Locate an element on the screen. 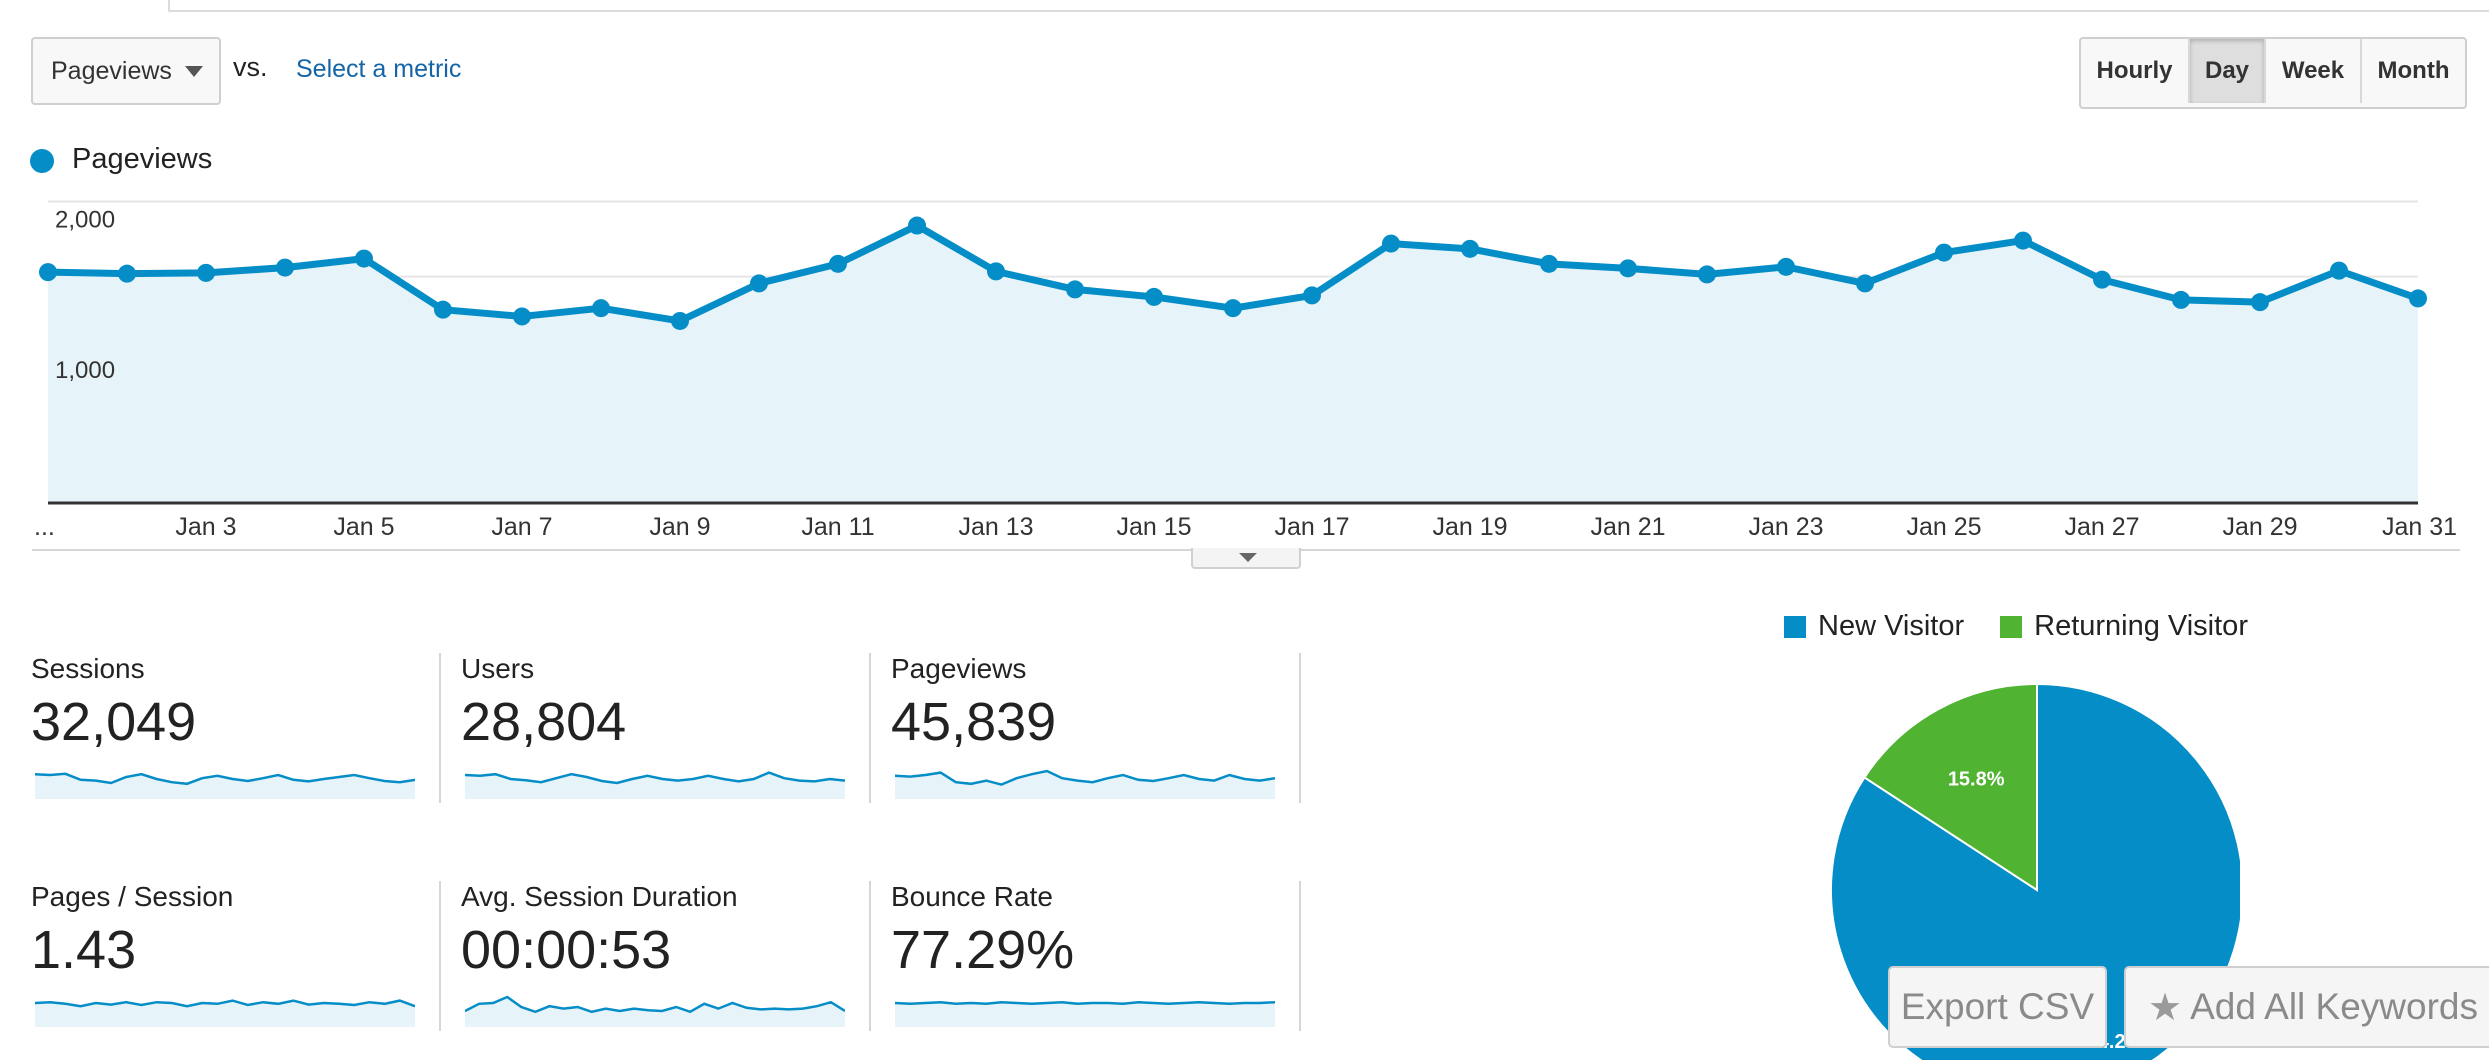  x-tick-label: Jan 3 is located at coordinates (205, 527).